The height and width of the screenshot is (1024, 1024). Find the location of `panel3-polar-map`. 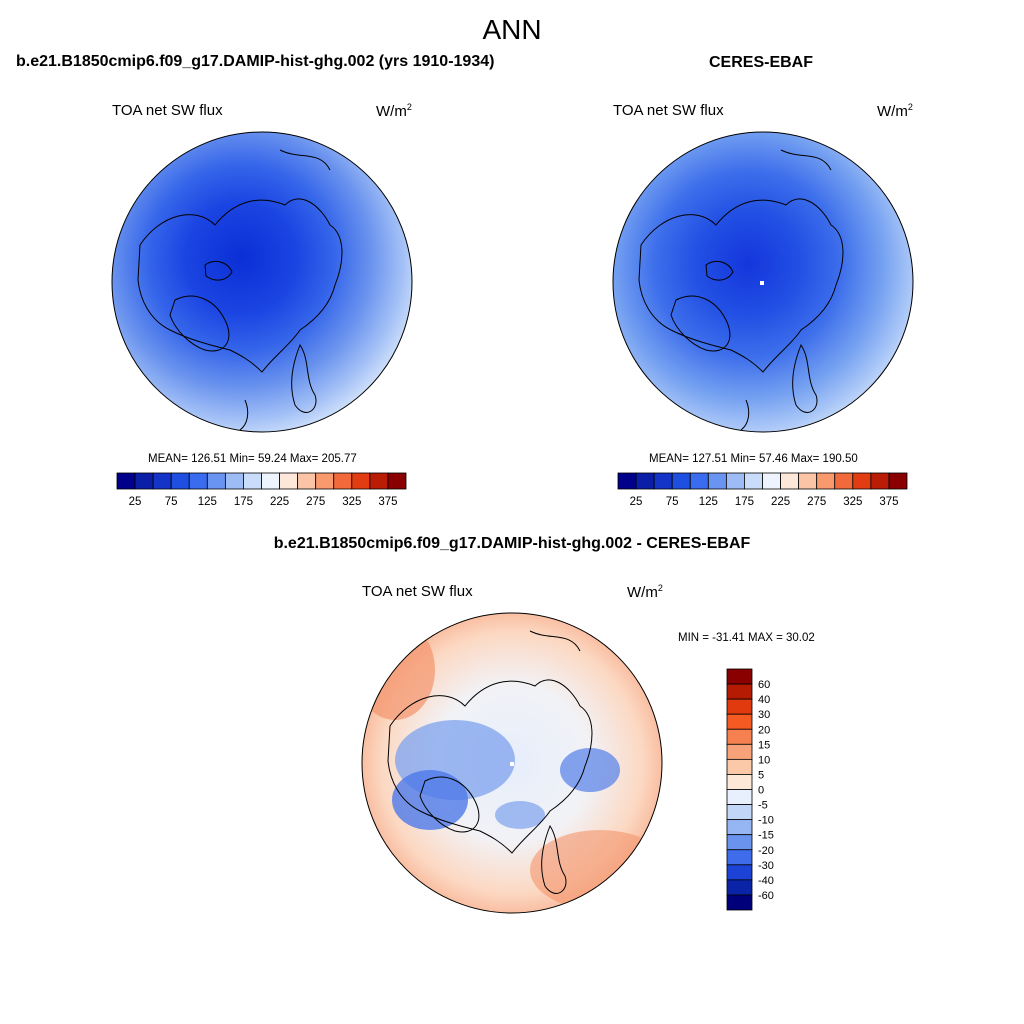

panel3-polar-map is located at coordinates (512, 763).